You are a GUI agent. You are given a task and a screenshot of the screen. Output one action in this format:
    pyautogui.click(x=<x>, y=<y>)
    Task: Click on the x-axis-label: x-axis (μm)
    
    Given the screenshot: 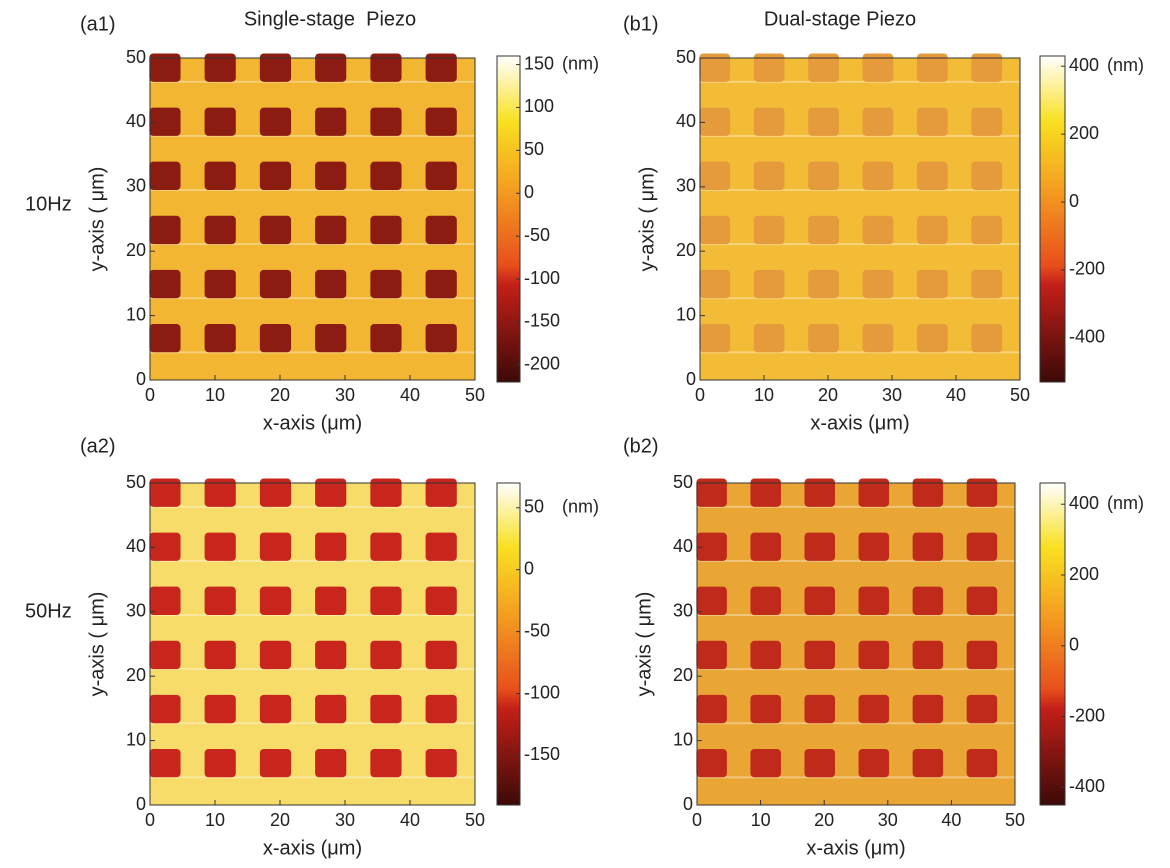 What is the action you would take?
    pyautogui.click(x=855, y=848)
    